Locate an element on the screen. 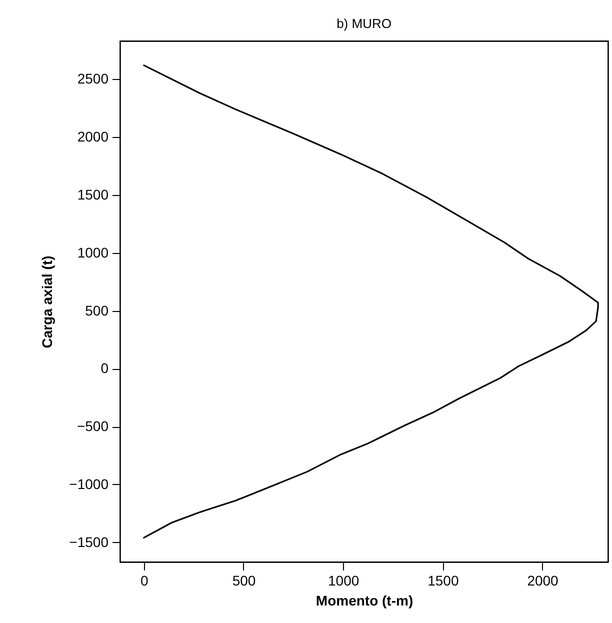 The image size is (612, 623). y-tick-label: −1000 is located at coordinates (89, 484).